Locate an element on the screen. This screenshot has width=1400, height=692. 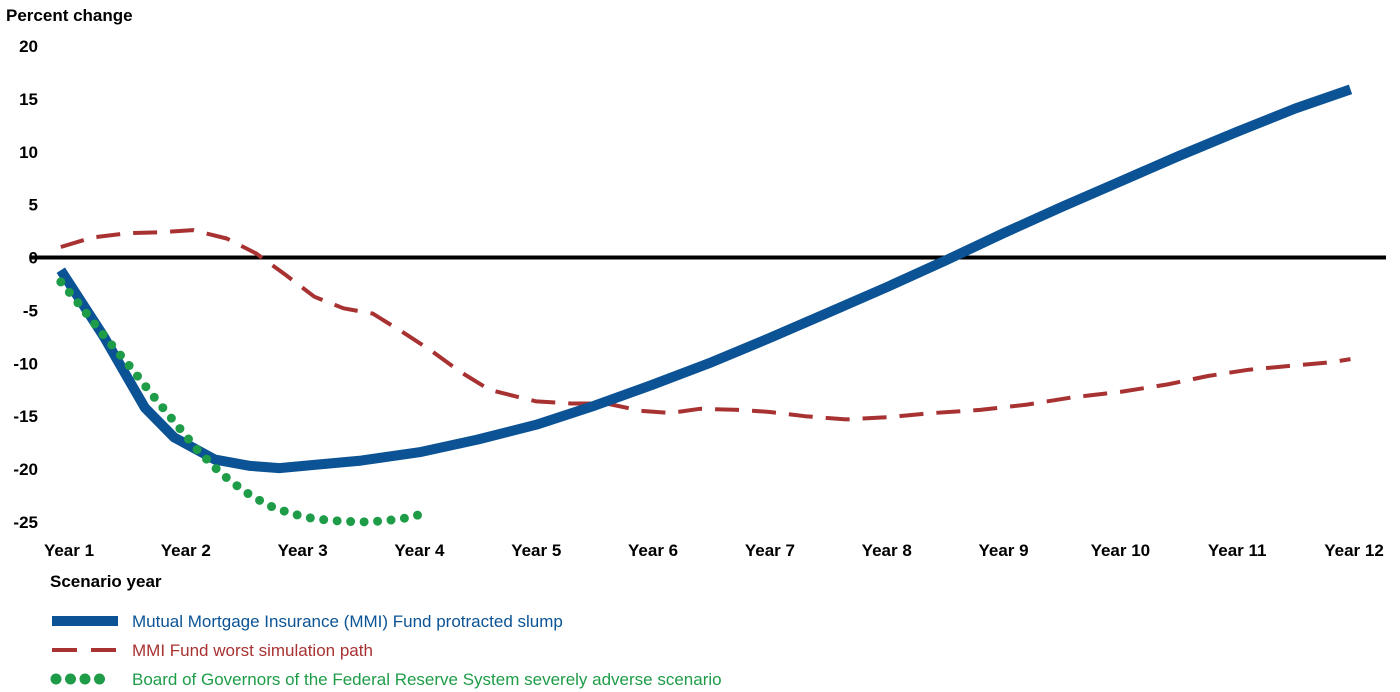
x-tick-label: Year 11 is located at coordinates (1237, 550).